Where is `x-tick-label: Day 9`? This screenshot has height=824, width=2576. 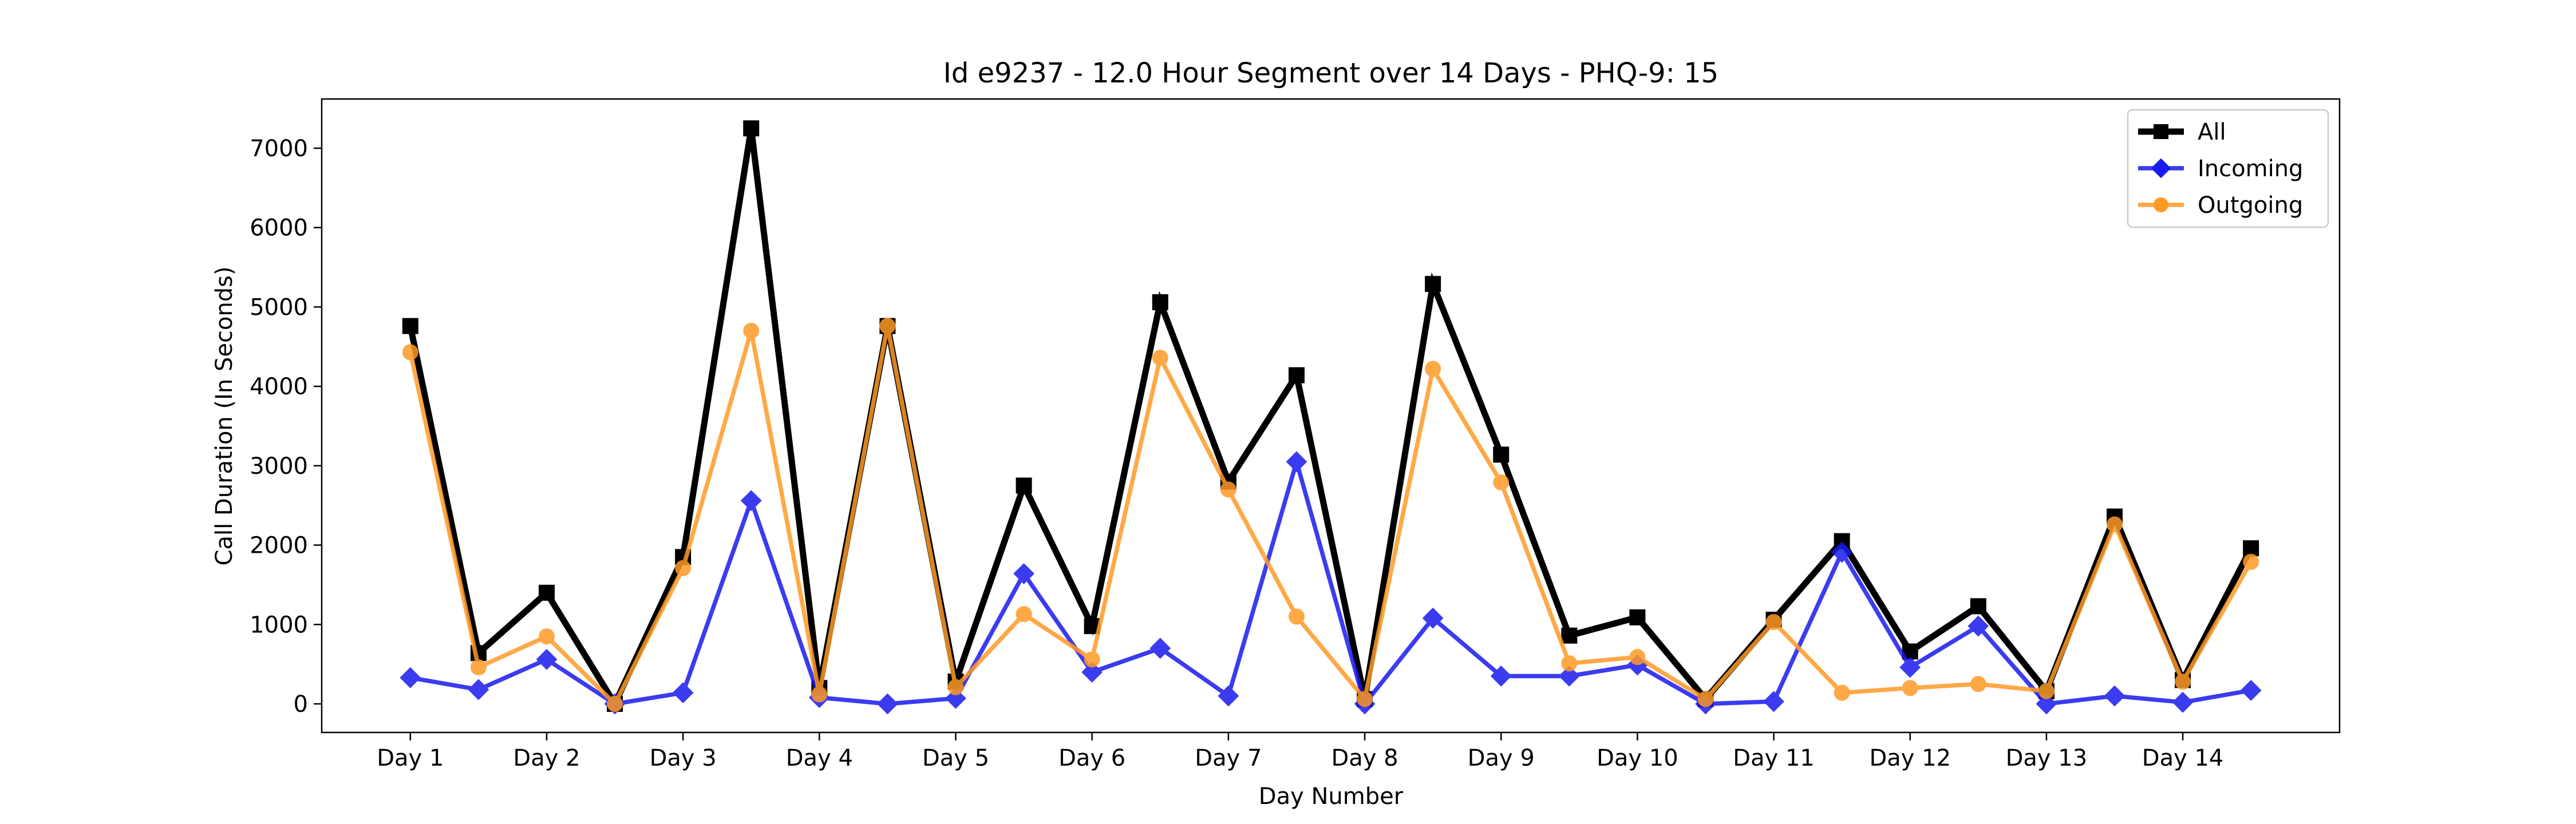
x-tick-label: Day 9 is located at coordinates (1501, 758).